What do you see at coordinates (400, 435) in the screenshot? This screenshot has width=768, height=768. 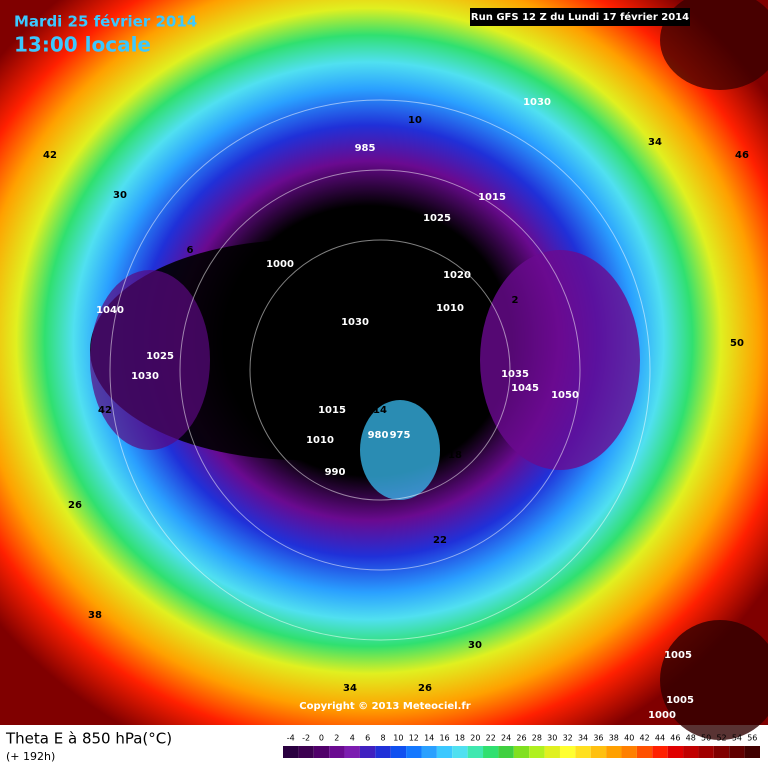 I see `pressure-label: 975` at bounding box center [400, 435].